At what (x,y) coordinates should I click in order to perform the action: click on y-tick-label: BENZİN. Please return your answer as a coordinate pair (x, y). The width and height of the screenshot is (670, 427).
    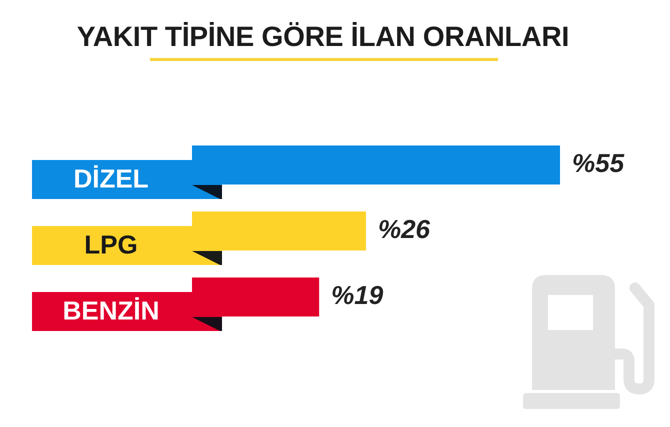
    Looking at the image, I should click on (111, 311).